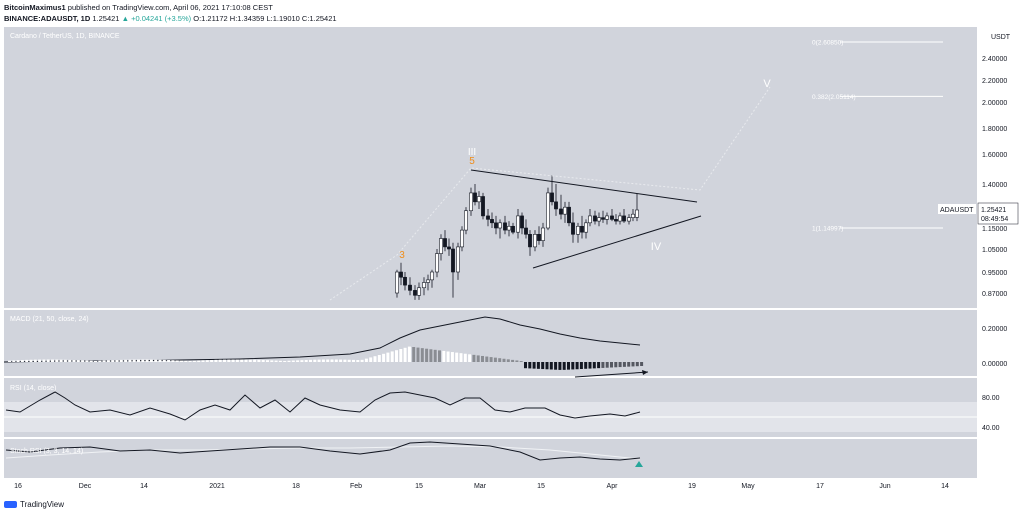  Describe the element at coordinates (998, 261) in the screenshot. I see `price-axis` at that location.